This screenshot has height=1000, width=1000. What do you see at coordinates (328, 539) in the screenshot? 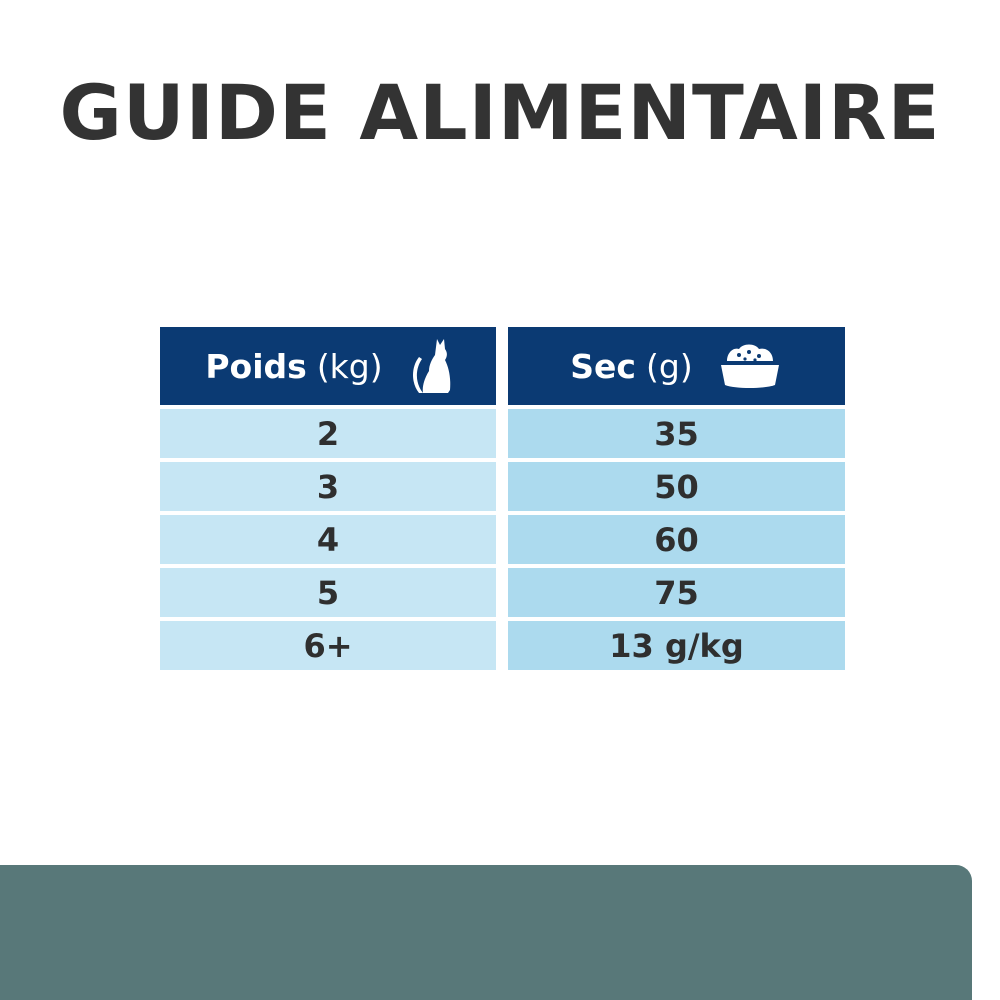
I see `weight-cell: 4` at bounding box center [328, 539].